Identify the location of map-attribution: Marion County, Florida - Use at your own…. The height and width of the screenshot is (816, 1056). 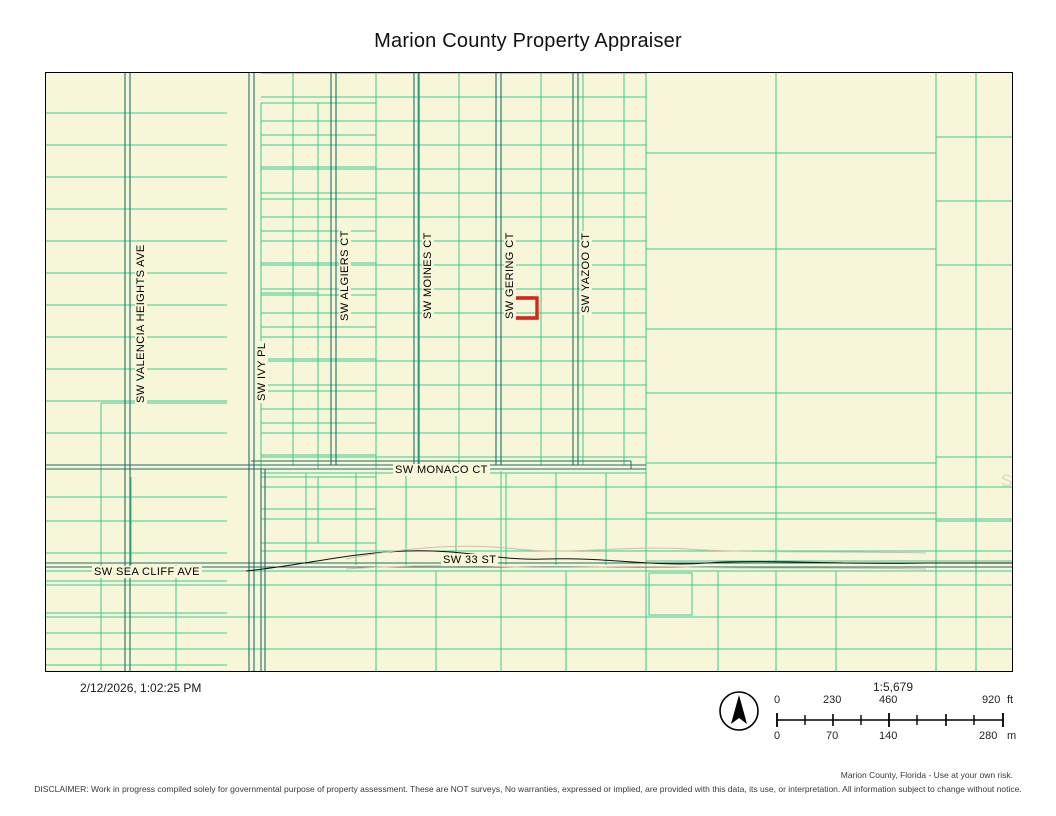
(926, 775).